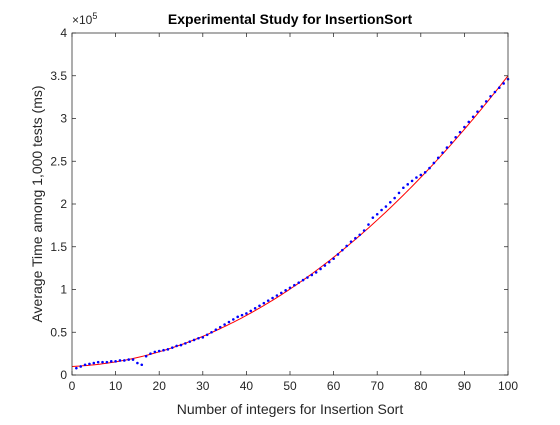  Describe the element at coordinates (94, 16) in the screenshot. I see `exponent-power: 5` at that location.